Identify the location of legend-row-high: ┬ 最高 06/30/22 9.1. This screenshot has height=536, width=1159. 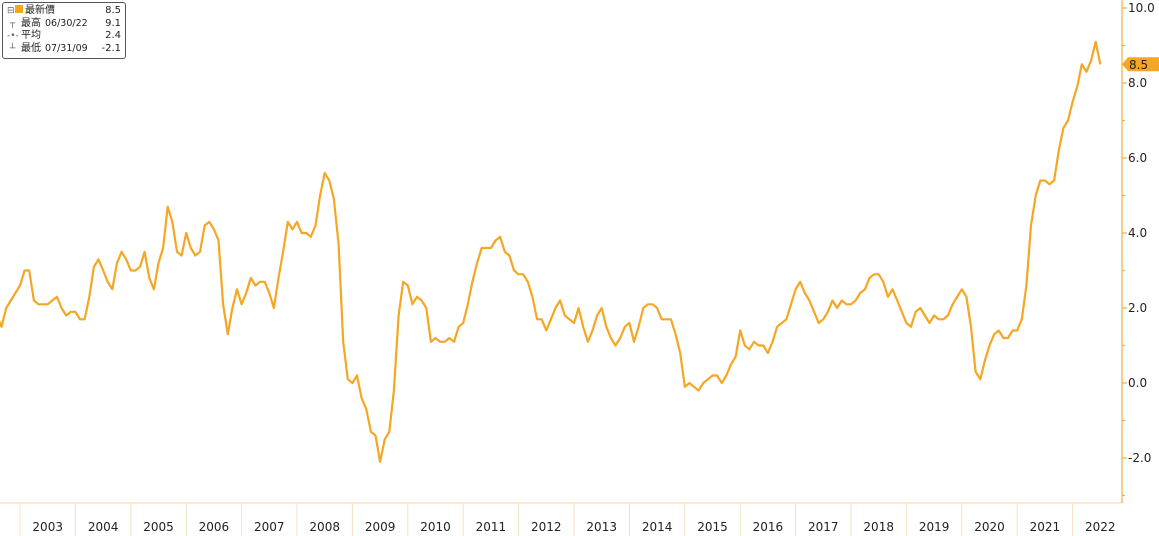
(64, 23).